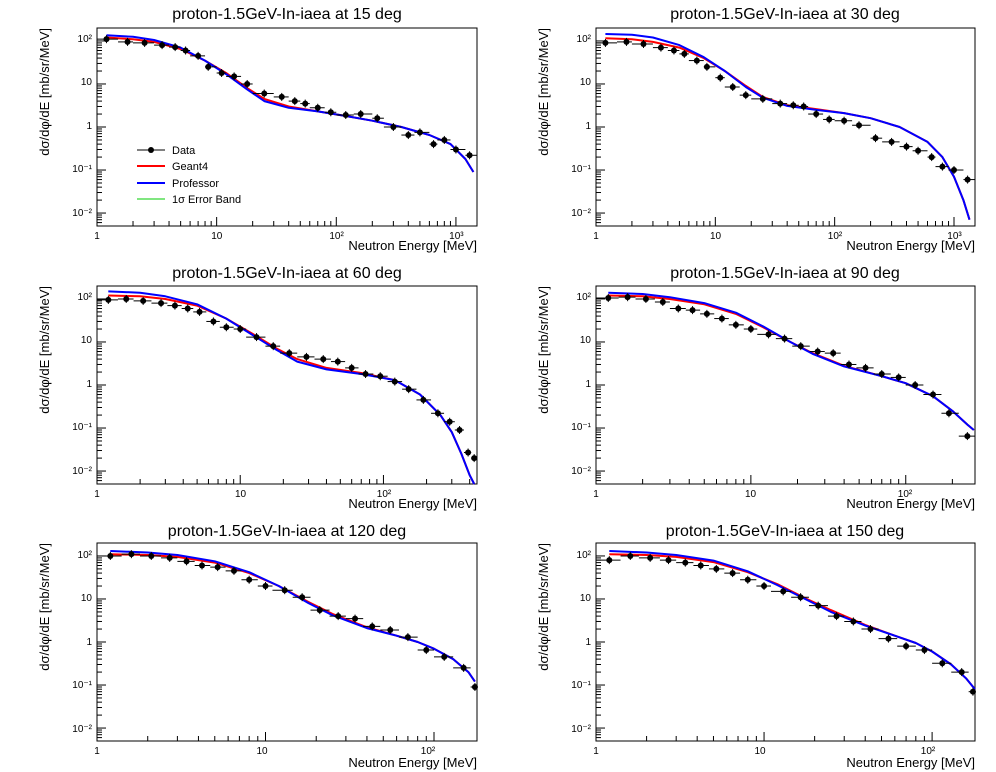 This screenshot has width=996, height=772. What do you see at coordinates (287, 531) in the screenshot?
I see `panel-title: proton-1.5GeV-In-iaea at 120 deg` at bounding box center [287, 531].